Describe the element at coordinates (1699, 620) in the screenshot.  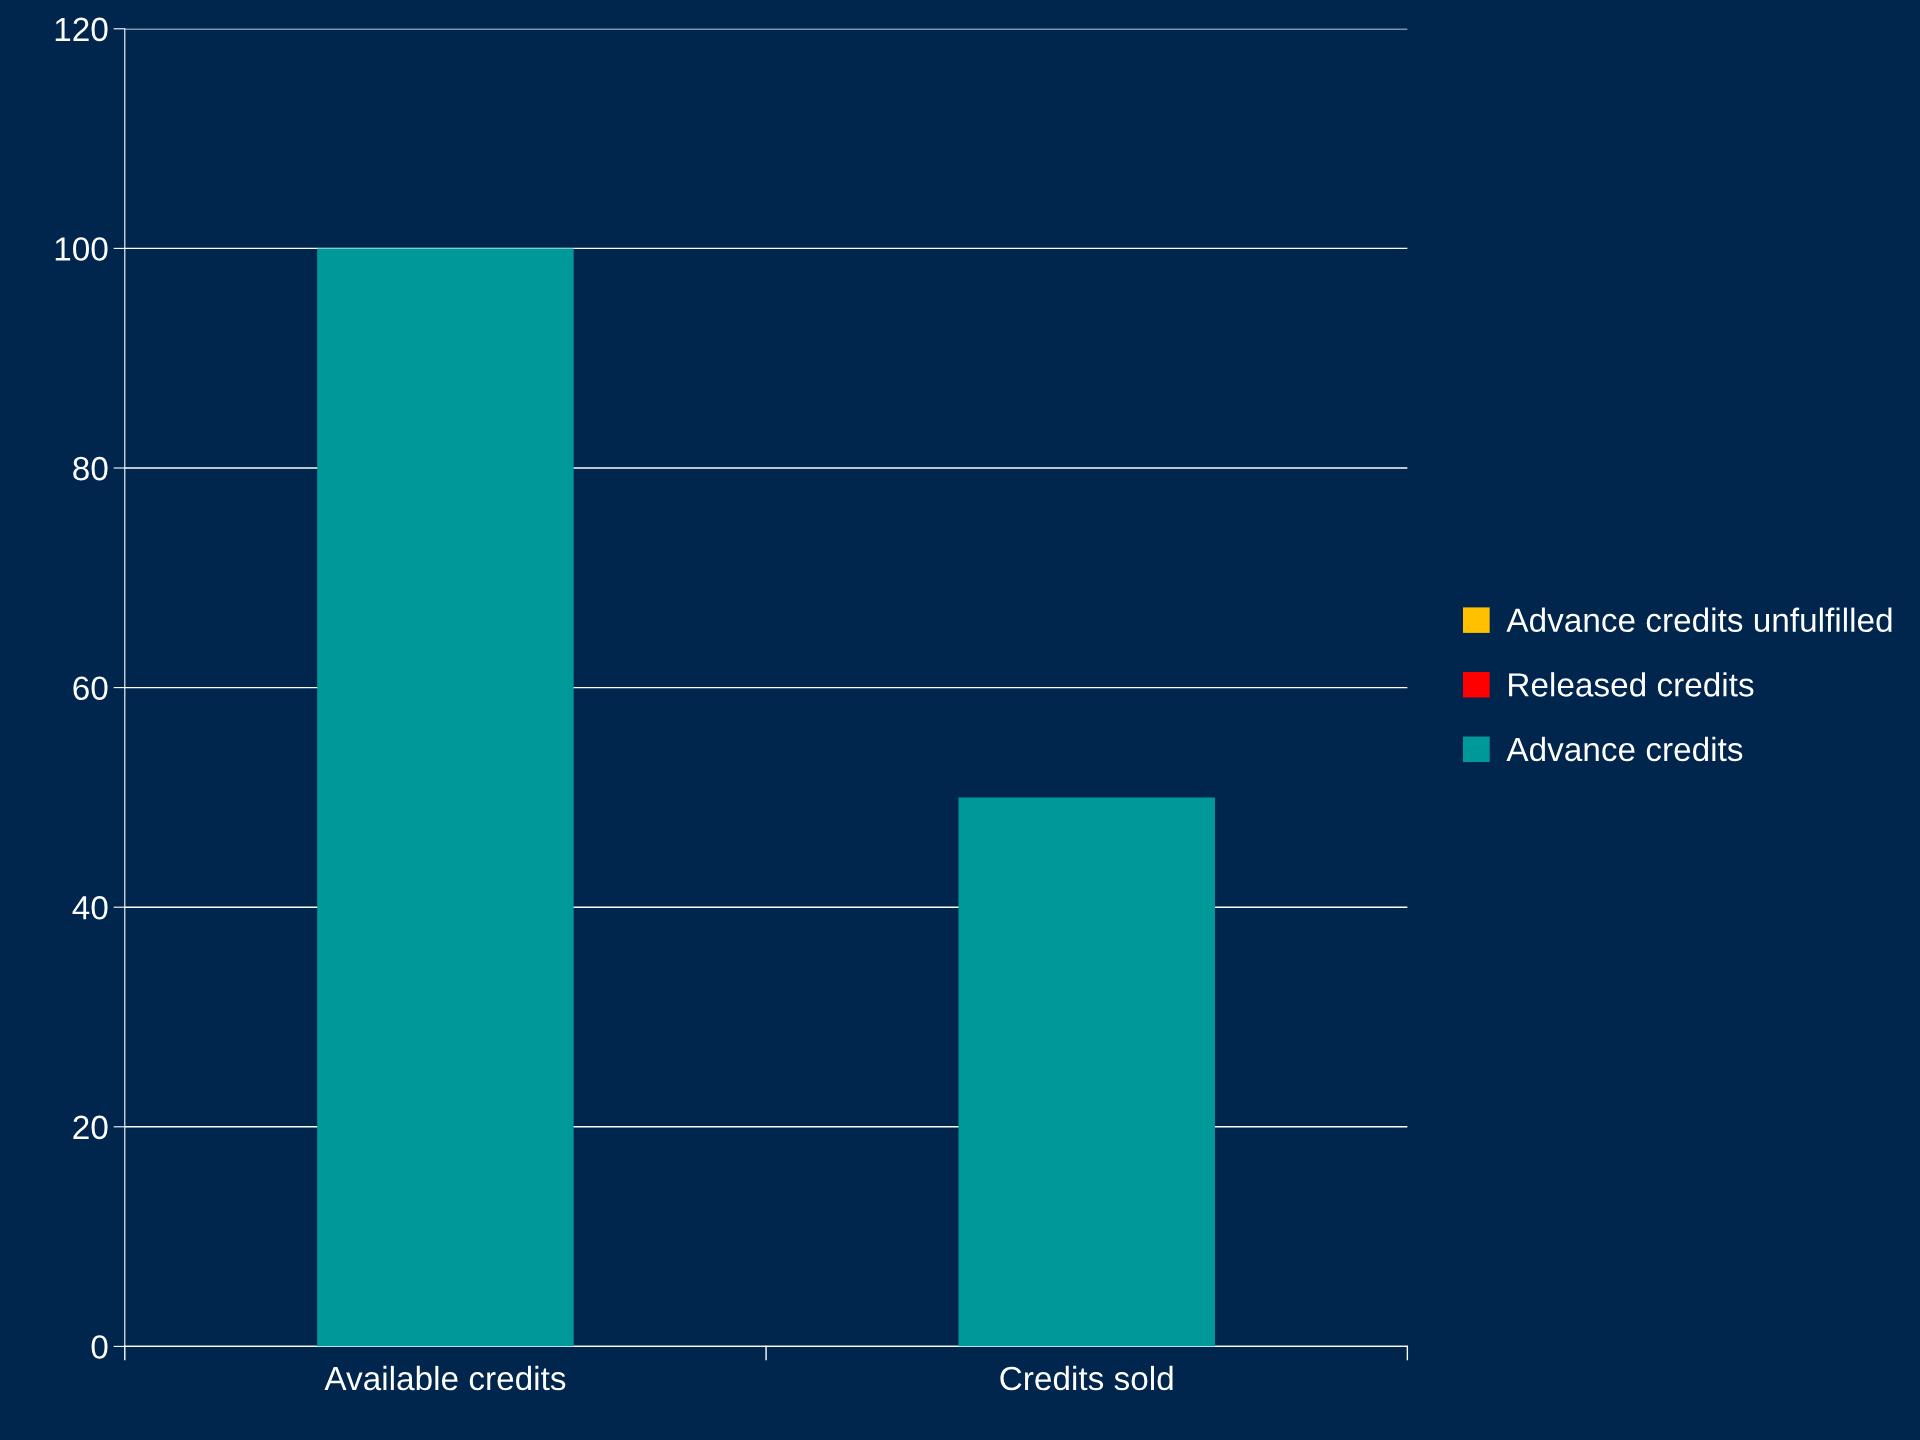
I see `legend-label: Advance credits unfulfilled` at that location.